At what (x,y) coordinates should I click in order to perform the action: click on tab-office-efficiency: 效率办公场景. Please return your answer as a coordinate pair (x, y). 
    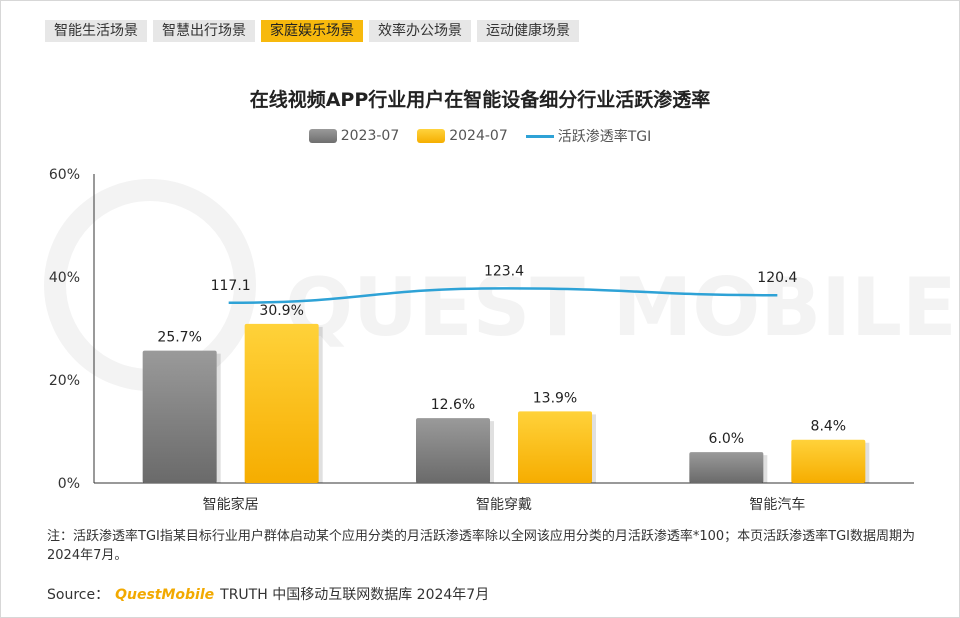
    Looking at the image, I should click on (420, 31).